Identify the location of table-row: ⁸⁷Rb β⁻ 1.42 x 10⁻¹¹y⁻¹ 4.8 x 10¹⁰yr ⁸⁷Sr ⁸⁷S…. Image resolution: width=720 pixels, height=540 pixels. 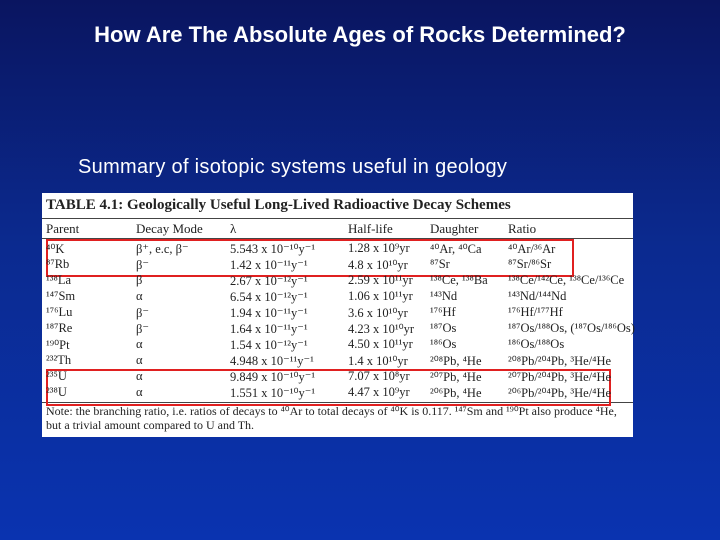
(337, 265).